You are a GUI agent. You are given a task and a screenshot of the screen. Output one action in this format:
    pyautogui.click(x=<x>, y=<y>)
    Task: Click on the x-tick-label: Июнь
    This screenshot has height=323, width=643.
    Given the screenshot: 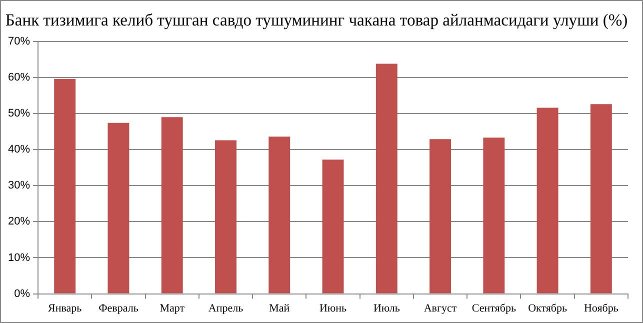 What is the action you would take?
    pyautogui.click(x=333, y=308)
    